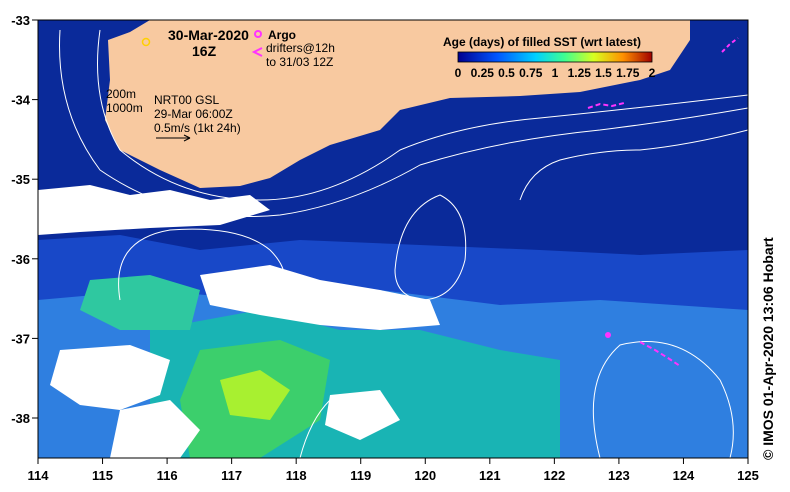 This screenshot has width=790, height=492. What do you see at coordinates (768, 348) in the screenshot?
I see `imos-credit: © IMOS 01-Apr-2020 13:06 Hobart` at bounding box center [768, 348].